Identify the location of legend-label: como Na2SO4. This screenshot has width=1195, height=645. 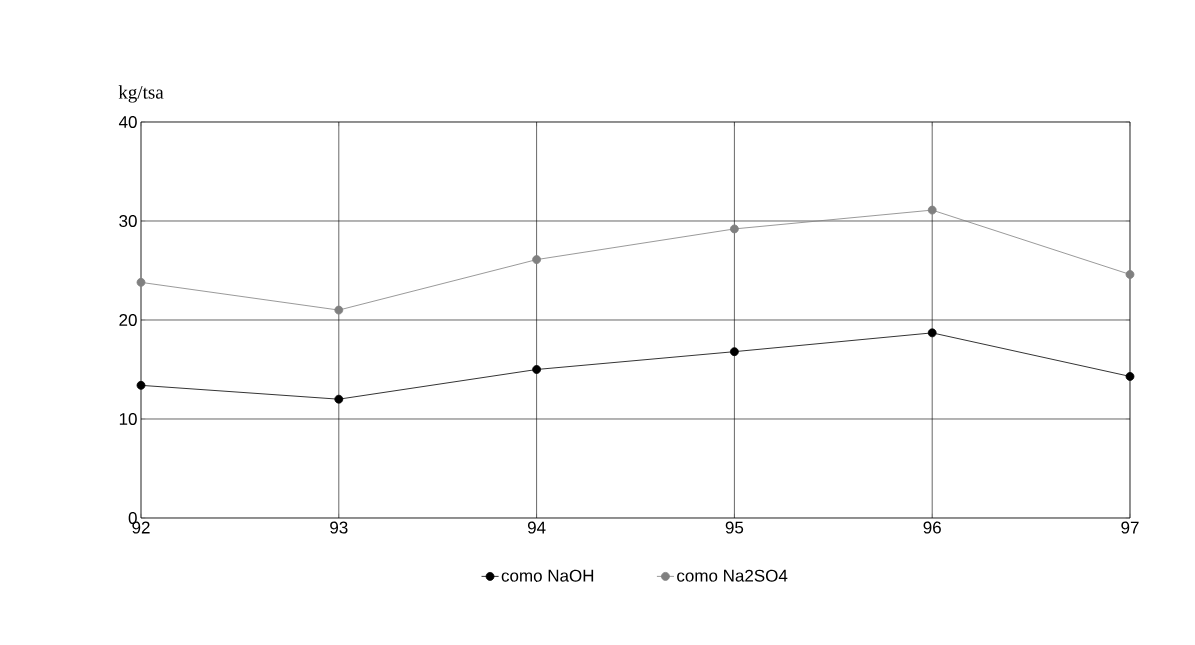
(732, 575).